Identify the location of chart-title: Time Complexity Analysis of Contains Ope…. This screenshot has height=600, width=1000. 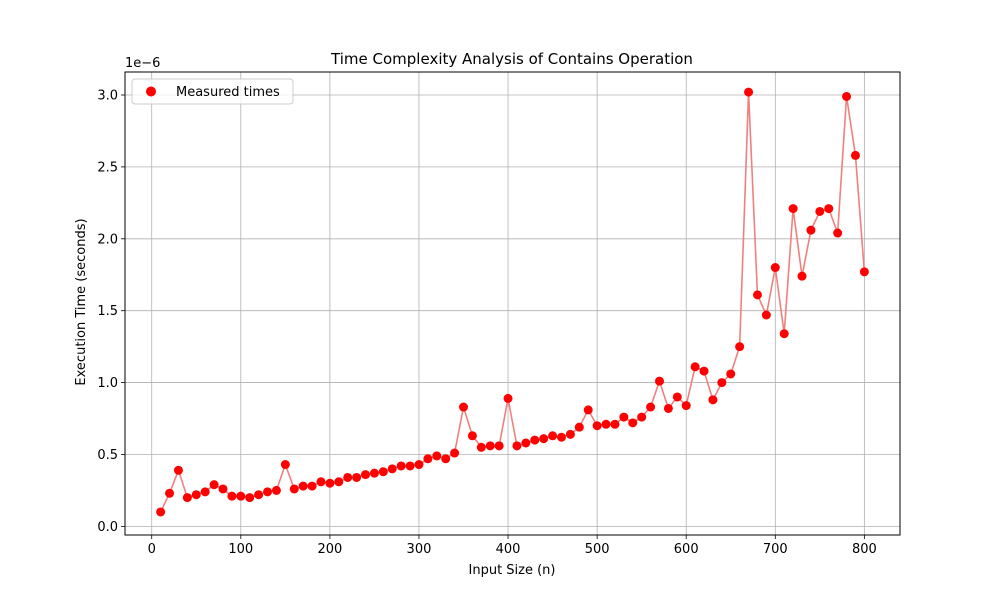
(511, 59).